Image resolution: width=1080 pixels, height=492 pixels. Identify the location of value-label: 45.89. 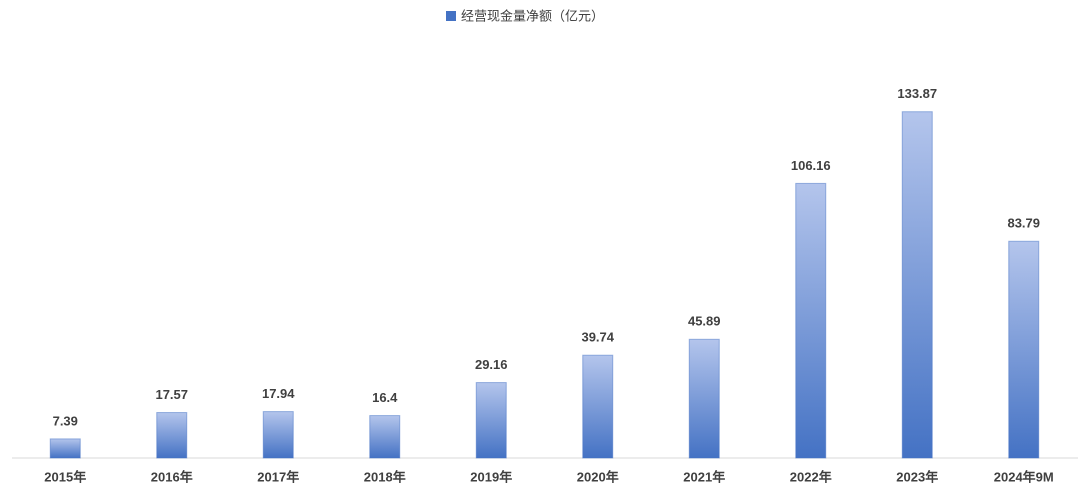
(704, 321).